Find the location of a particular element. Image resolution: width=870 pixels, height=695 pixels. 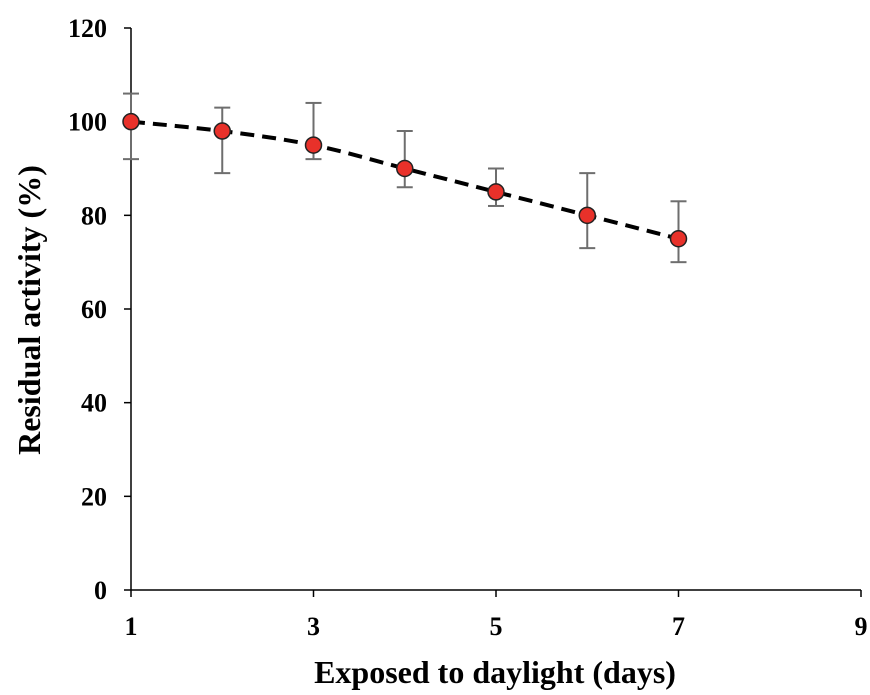

x-tick-label: 5 is located at coordinates (496, 626).